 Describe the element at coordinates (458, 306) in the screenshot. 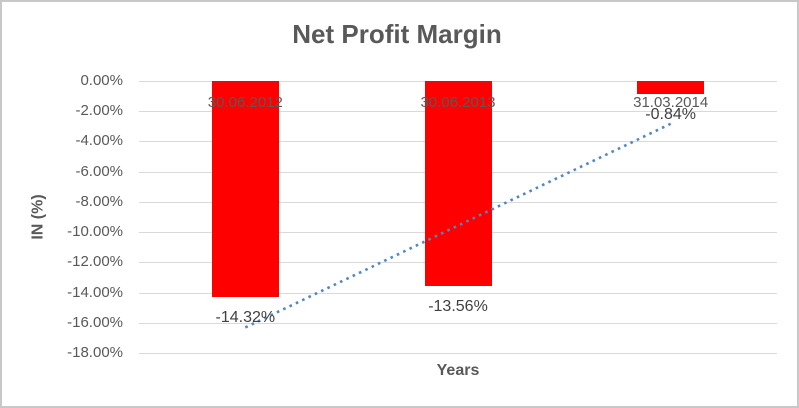

I see `data-label: -13.56%` at that location.